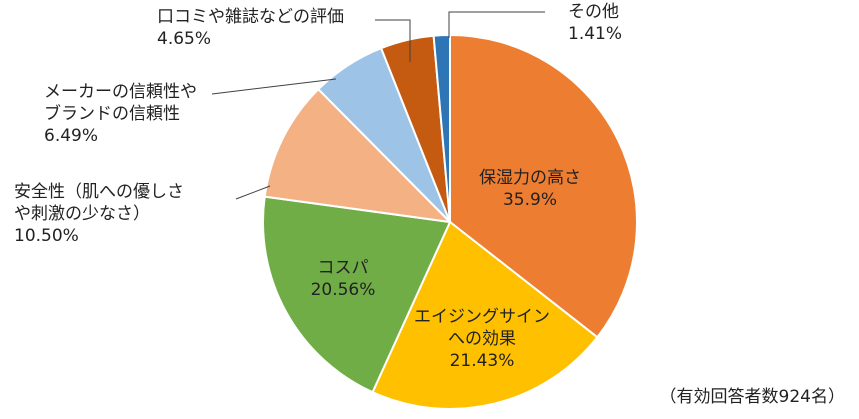 Image resolution: width=859 pixels, height=419 pixels. What do you see at coordinates (112, 113) in the screenshot?
I see `slice-name-label: ブランドの信頼性` at bounding box center [112, 113].